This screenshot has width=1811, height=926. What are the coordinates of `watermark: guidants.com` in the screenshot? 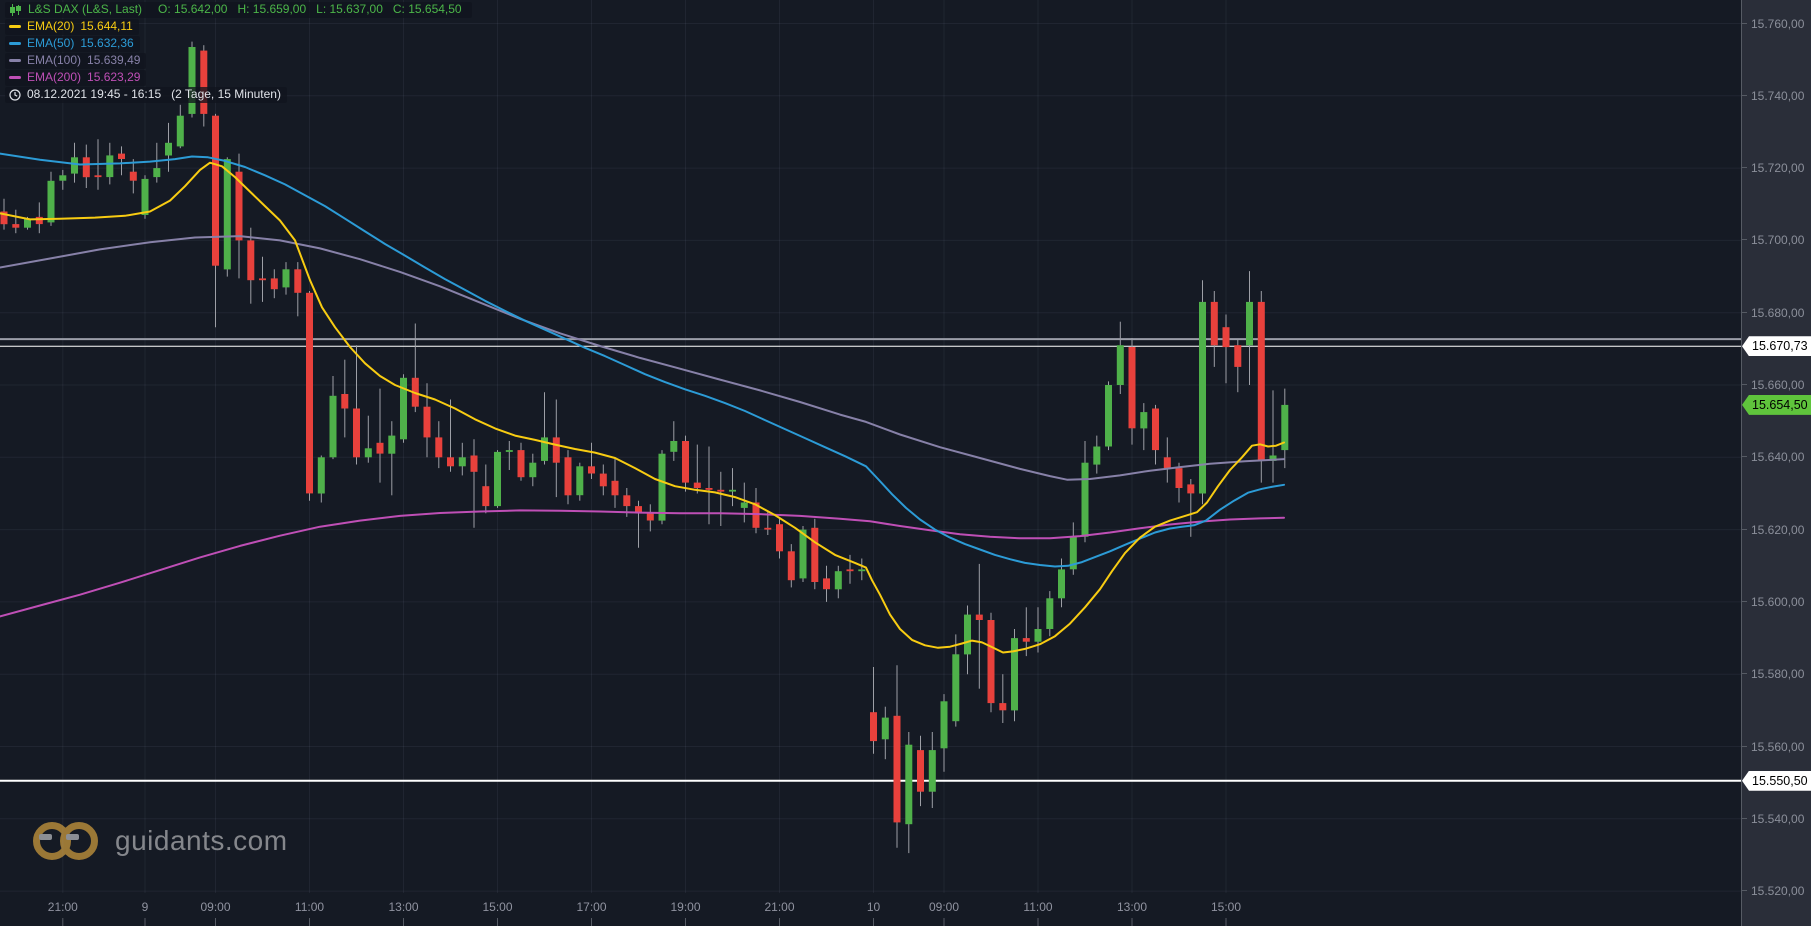 It's located at (160, 841).